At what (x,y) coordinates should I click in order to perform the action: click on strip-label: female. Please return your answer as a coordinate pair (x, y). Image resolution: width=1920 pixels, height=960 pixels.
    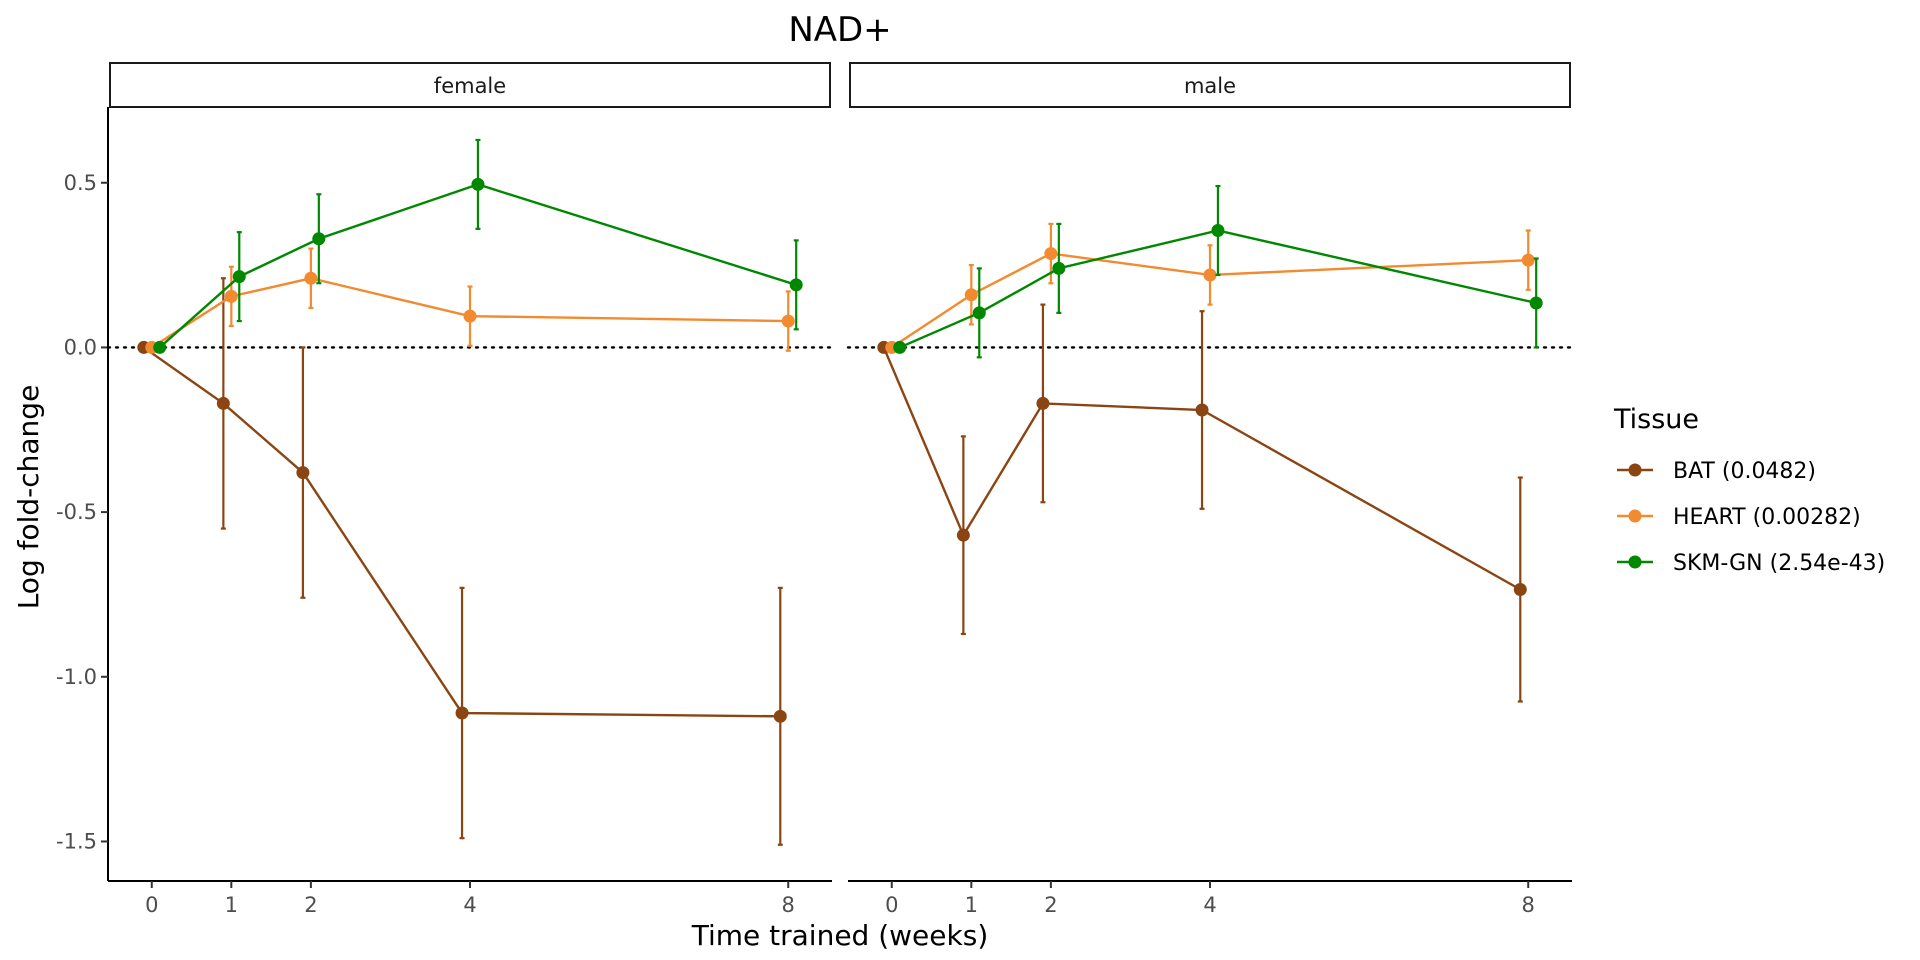
    Looking at the image, I should click on (470, 86).